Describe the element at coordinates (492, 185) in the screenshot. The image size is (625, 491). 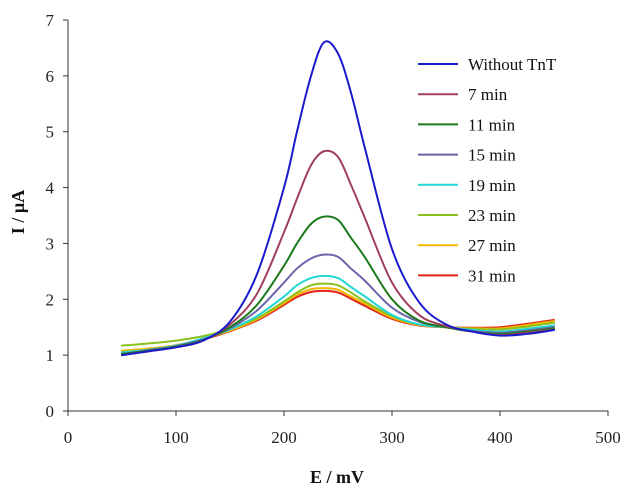
I see `legend-label: 19 min` at that location.